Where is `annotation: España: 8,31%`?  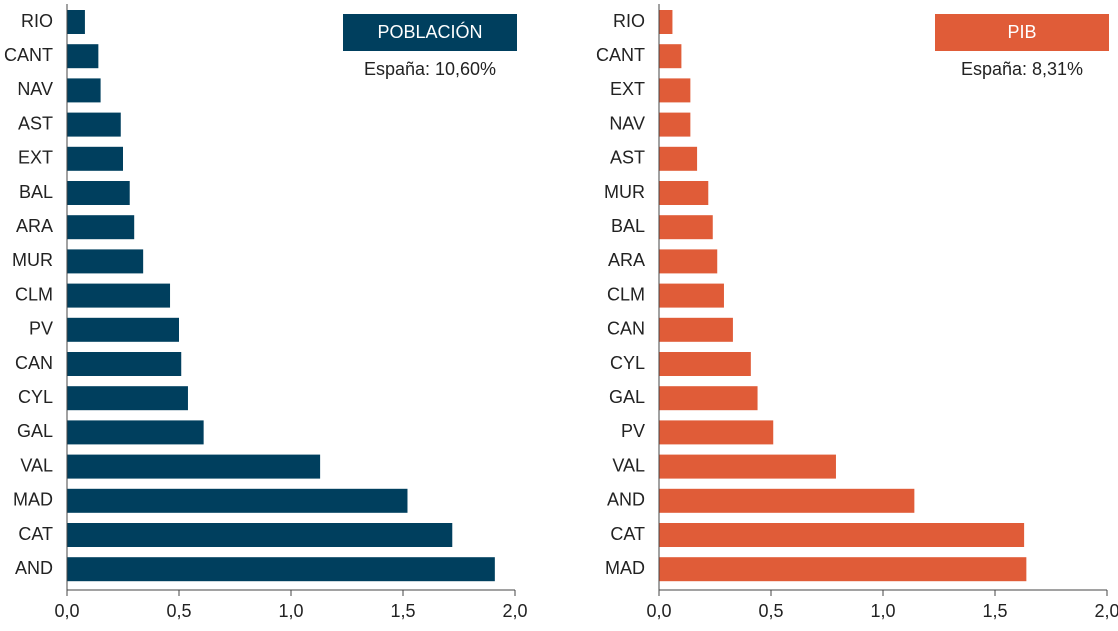 annotation: España: 8,31% is located at coordinates (1022, 69).